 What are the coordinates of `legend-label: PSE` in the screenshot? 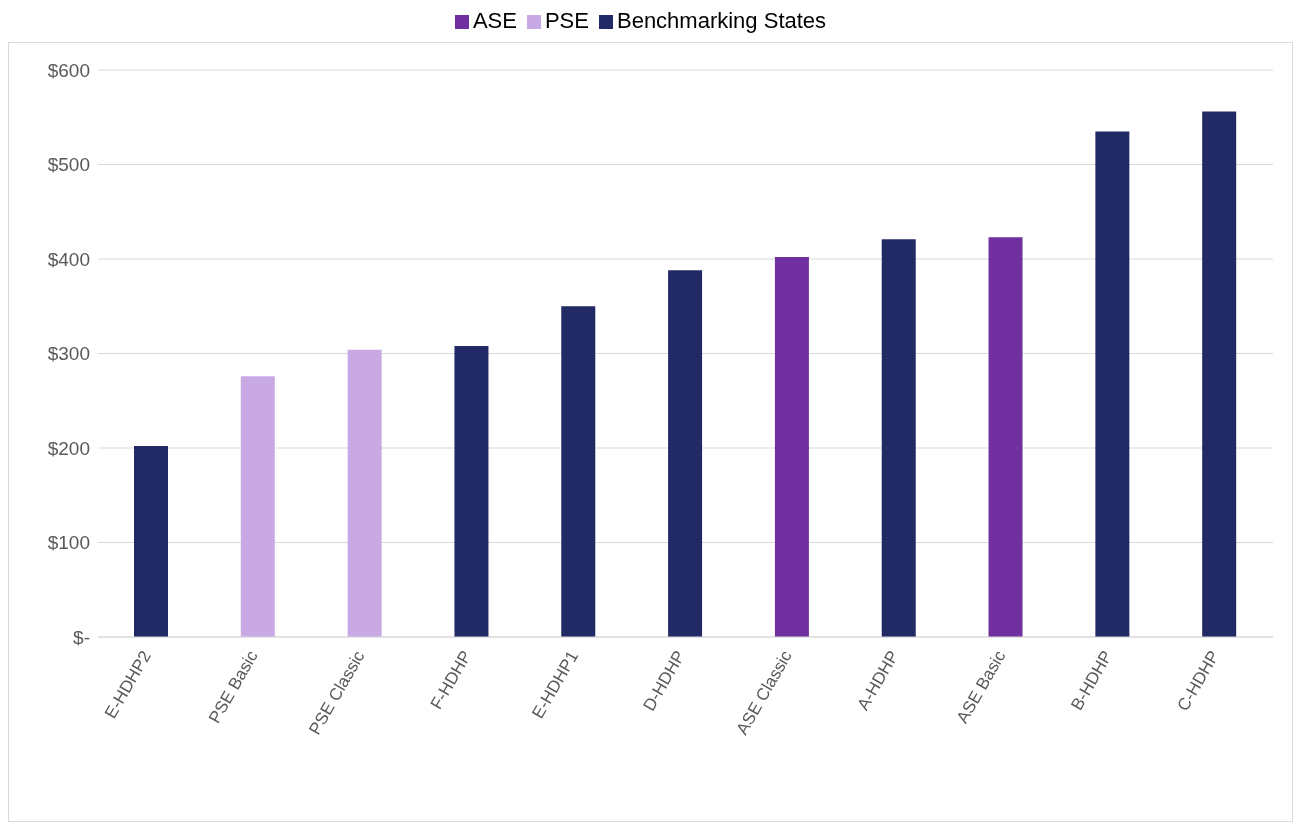 It's located at (566, 20).